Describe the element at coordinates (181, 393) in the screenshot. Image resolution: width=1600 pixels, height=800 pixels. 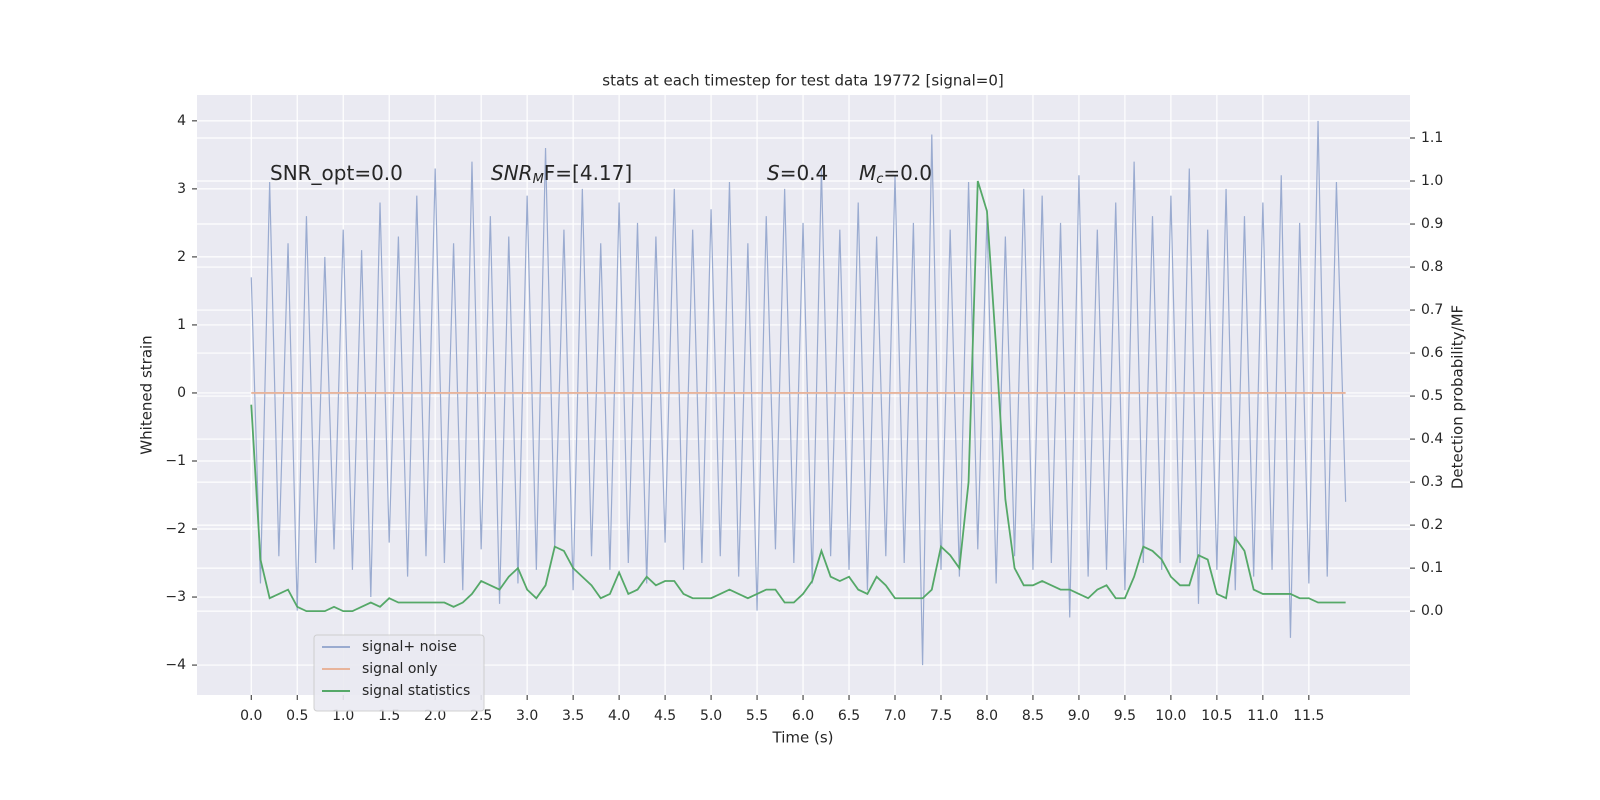
I see `y-tick-label: 0` at that location.